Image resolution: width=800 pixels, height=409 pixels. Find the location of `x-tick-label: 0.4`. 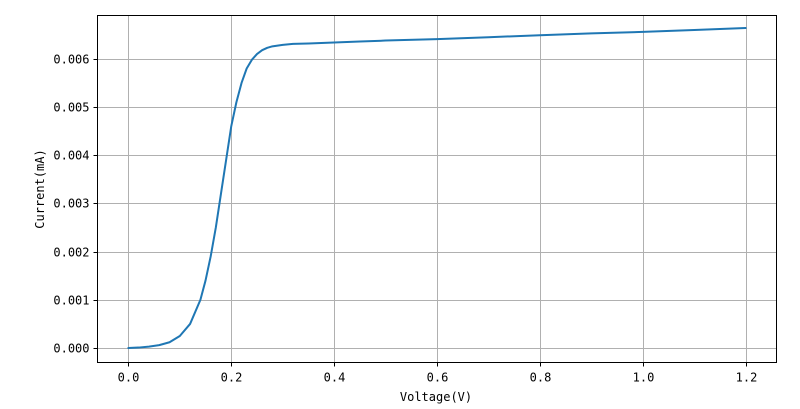

x-tick-label: 0.4 is located at coordinates (335, 378).